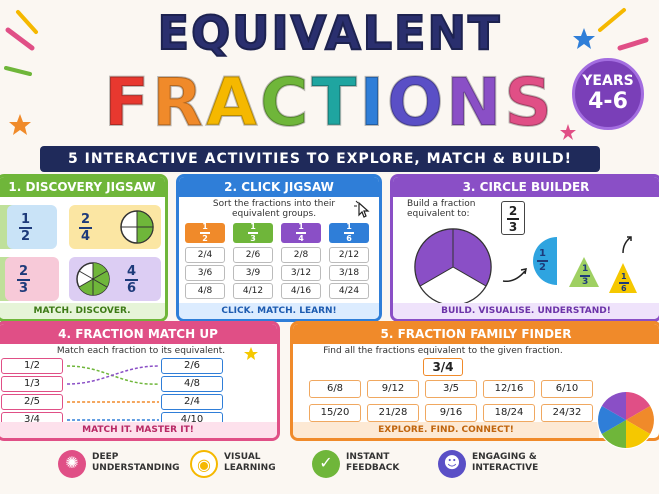 This screenshot has height=494, width=659. I want to click on fraction-option: 9/12, so click(393, 389).